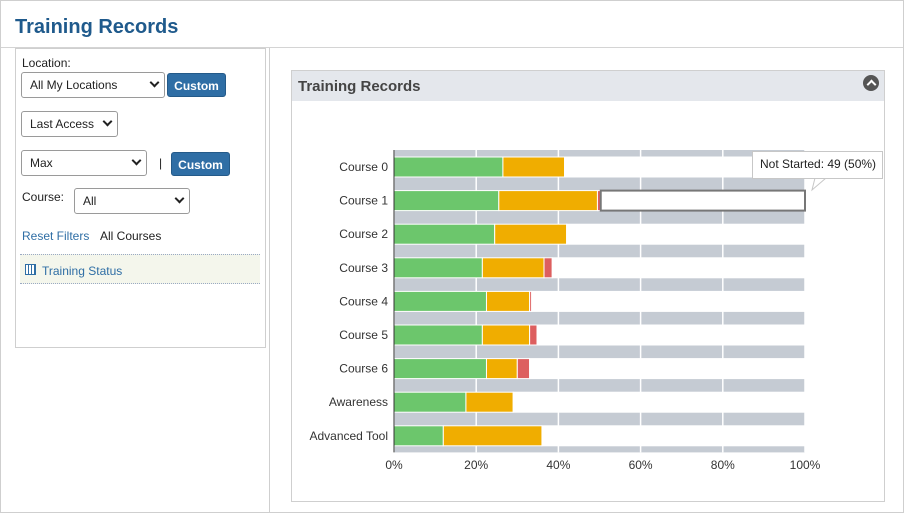 The image size is (904, 513). What do you see at coordinates (90, 201) in the screenshot?
I see `course-select-value: All` at bounding box center [90, 201].